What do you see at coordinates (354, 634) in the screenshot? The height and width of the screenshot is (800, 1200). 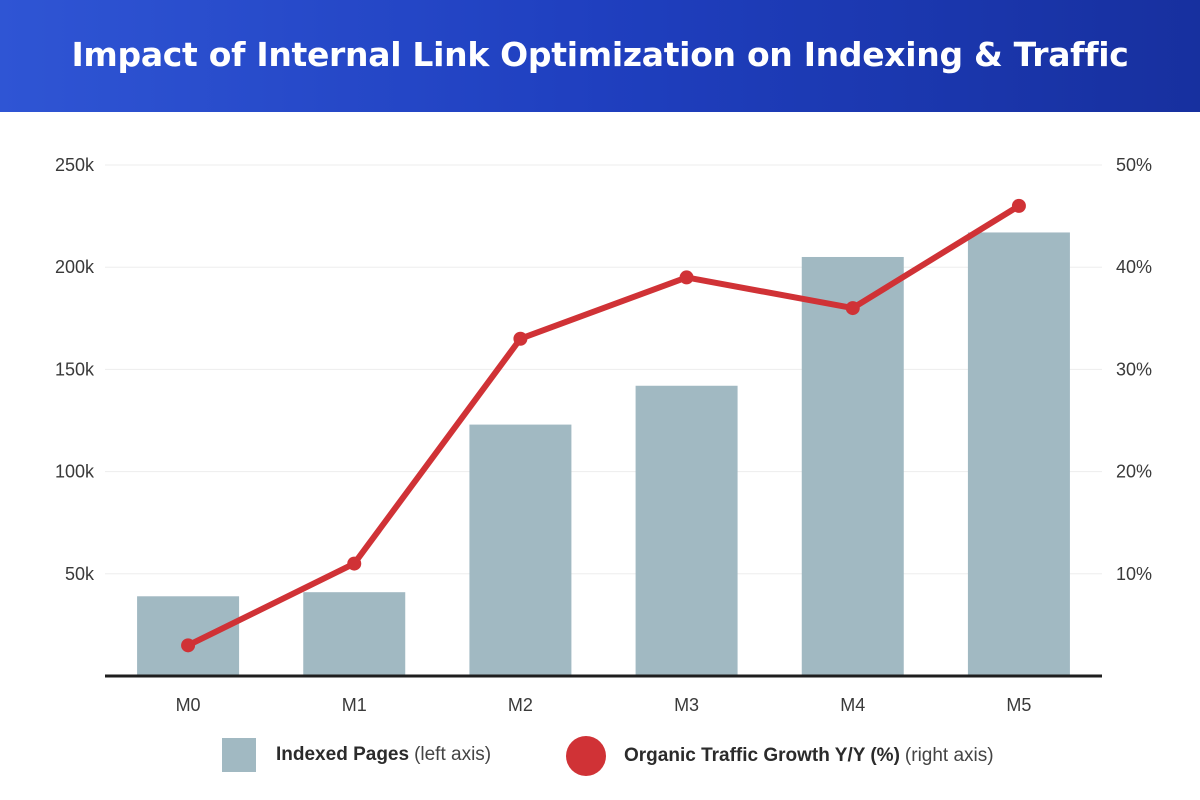 I see `bar-m1` at bounding box center [354, 634].